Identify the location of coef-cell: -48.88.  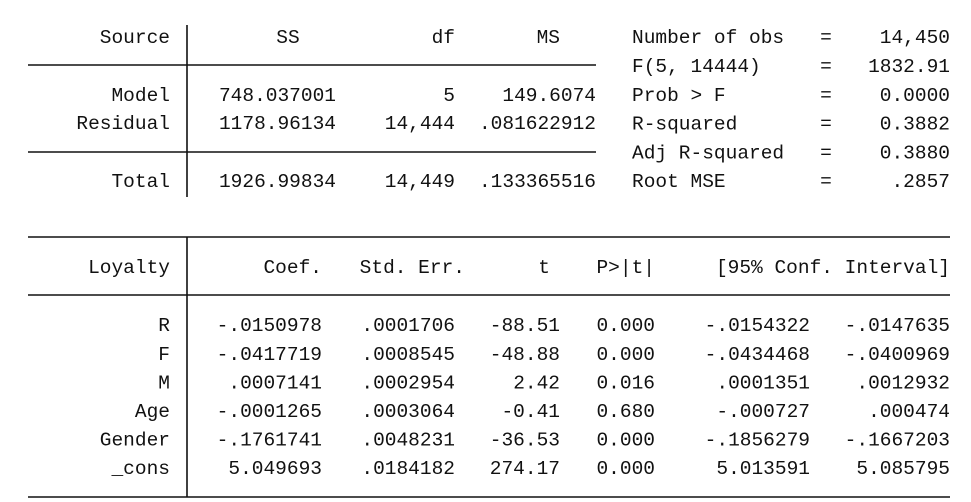
(525, 355).